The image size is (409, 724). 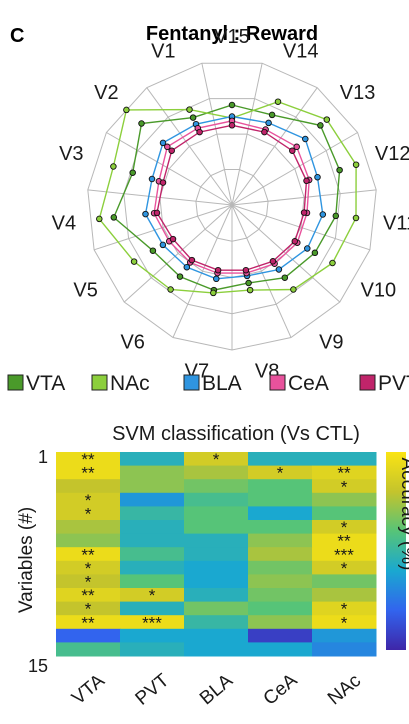 What do you see at coordinates (85, 291) in the screenshot?
I see `radar-axis-label: V5` at bounding box center [85, 291].